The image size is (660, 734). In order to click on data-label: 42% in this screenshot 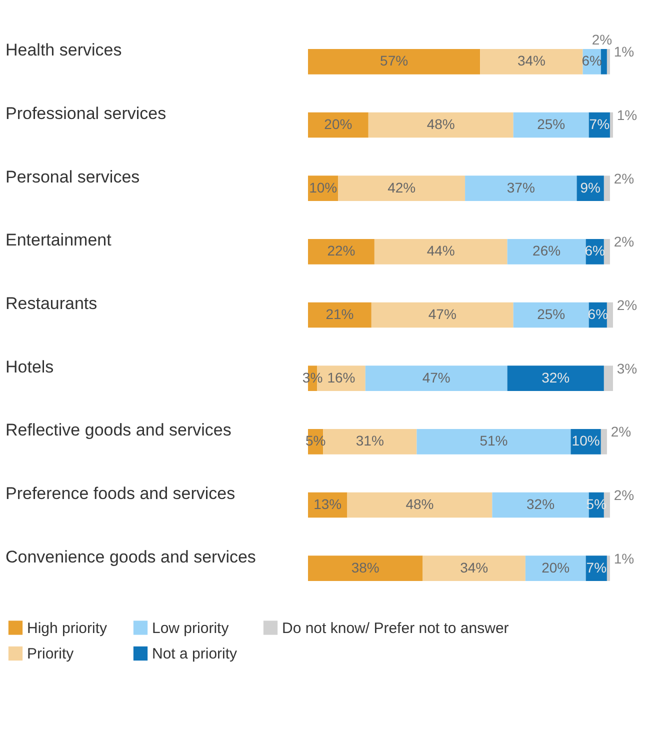, I will do `click(402, 187)`.